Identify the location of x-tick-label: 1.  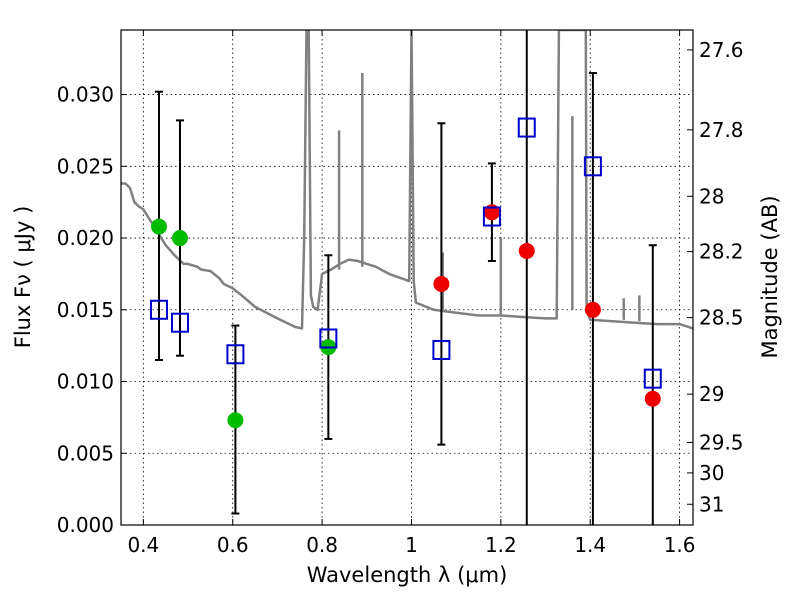
(411, 545).